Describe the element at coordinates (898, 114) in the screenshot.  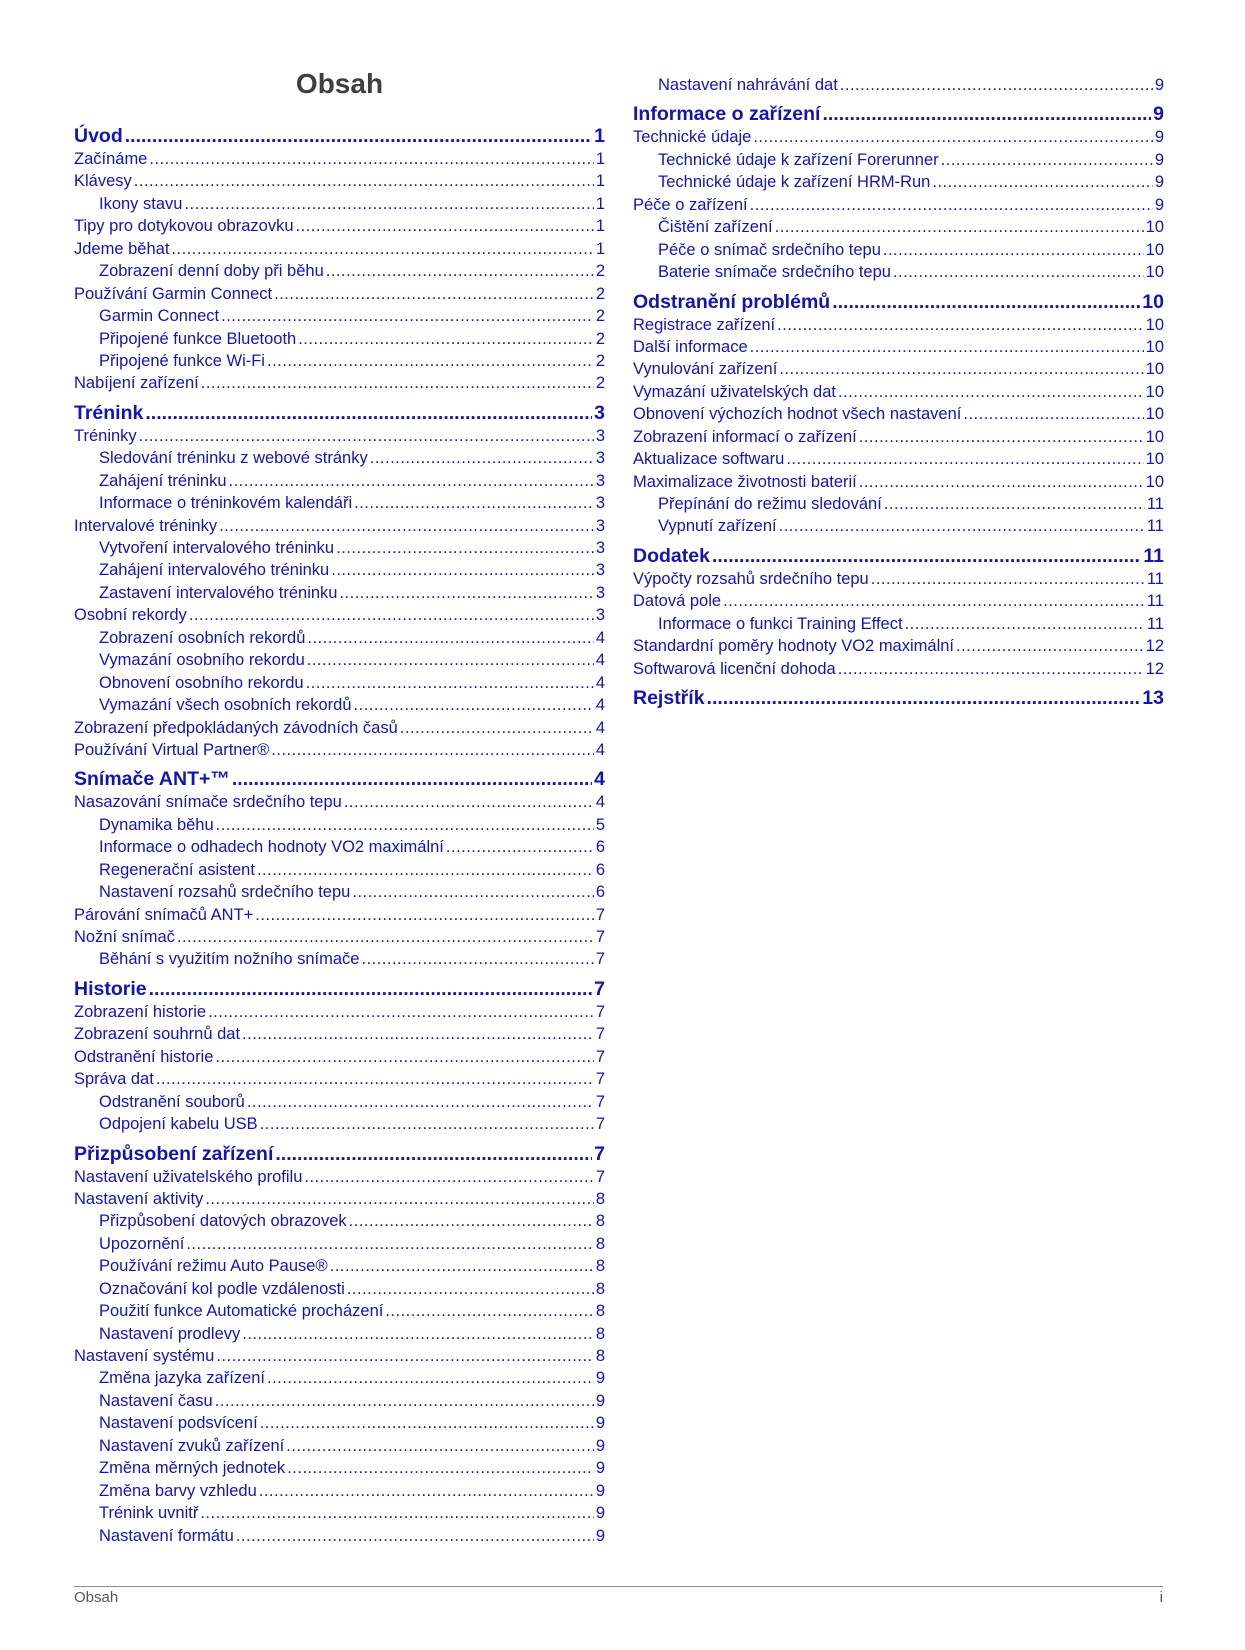
I see `toc-section-link: Informace o zařízení 9` at that location.